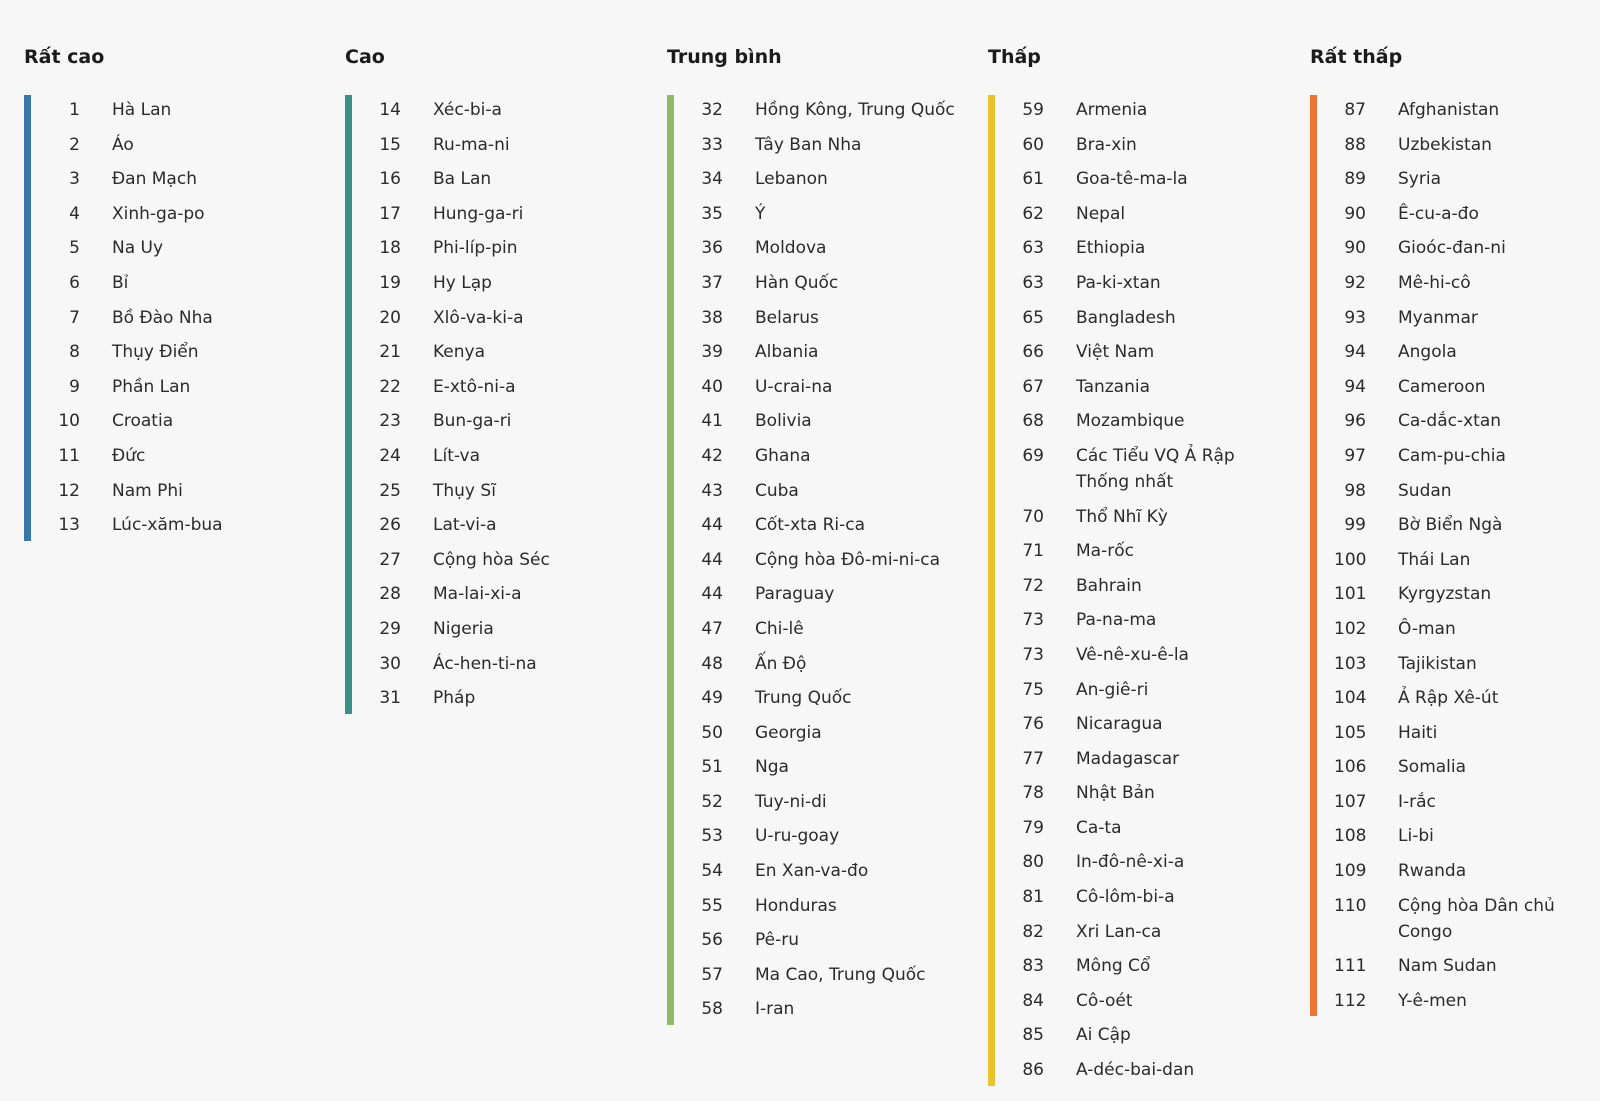 This screenshot has width=1600, height=1101. I want to click on country-name: En Xan-va-đo, so click(812, 871).